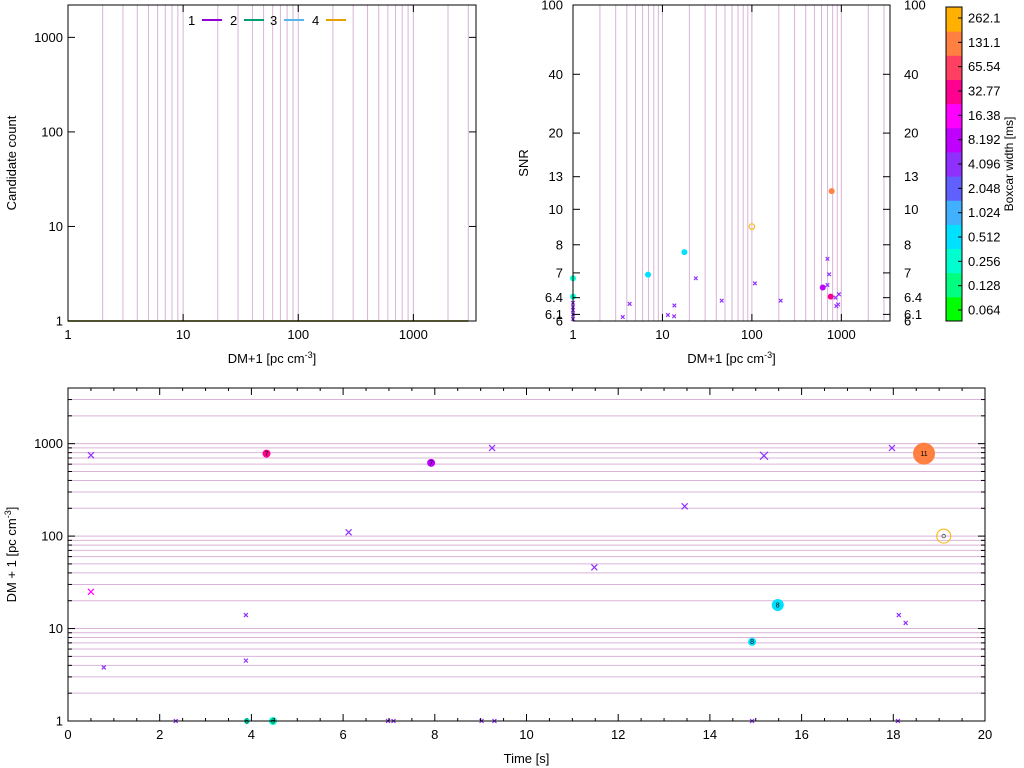 The height and width of the screenshot is (768, 1024). I want to click on y-tick-label: 6.4, so click(554, 297).